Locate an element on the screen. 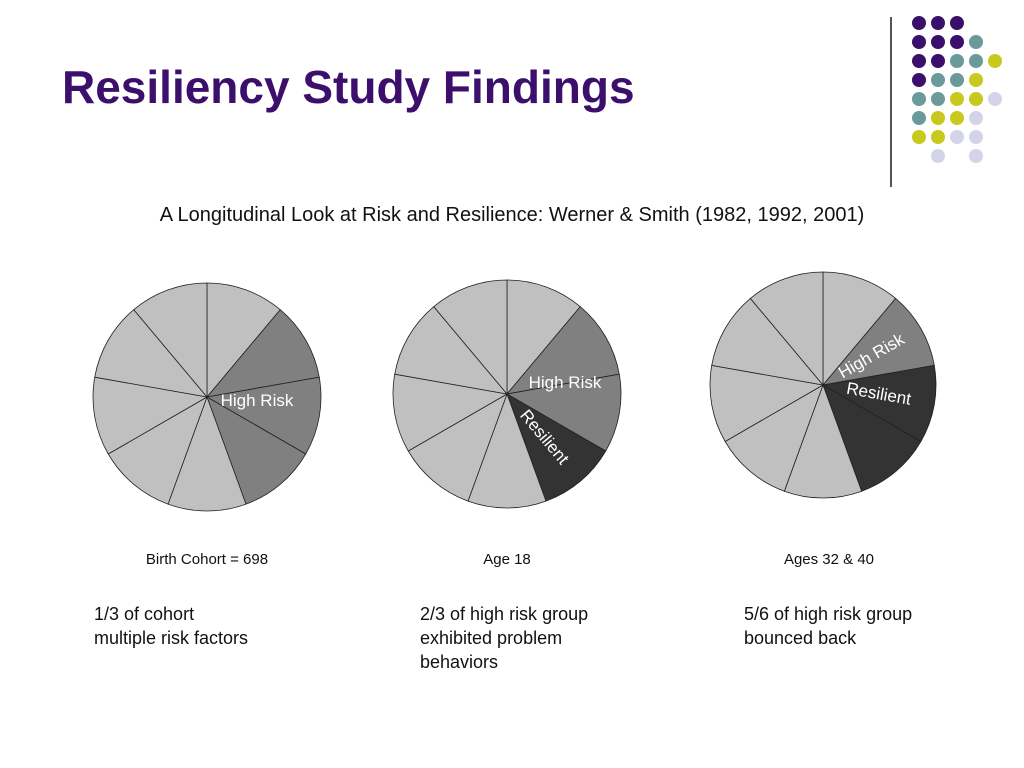  slide-title: Resiliency Study Findings is located at coordinates (348, 87).